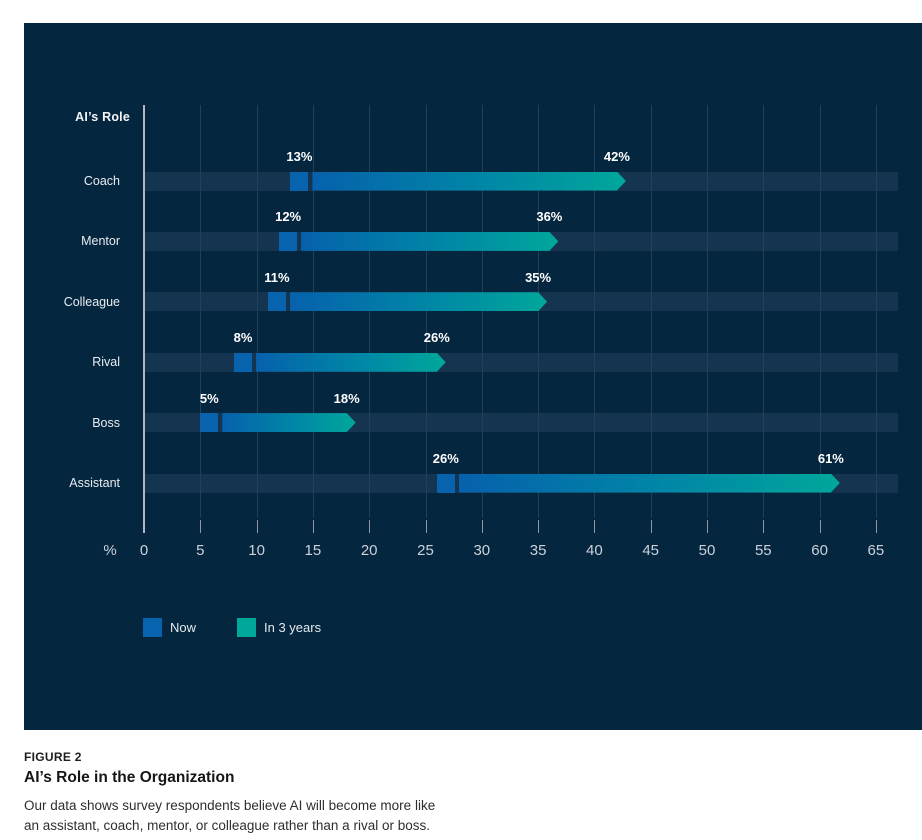 The width and height of the screenshot is (922, 840). Describe the element at coordinates (299, 156) in the screenshot. I see `now-value-label: 13%` at that location.